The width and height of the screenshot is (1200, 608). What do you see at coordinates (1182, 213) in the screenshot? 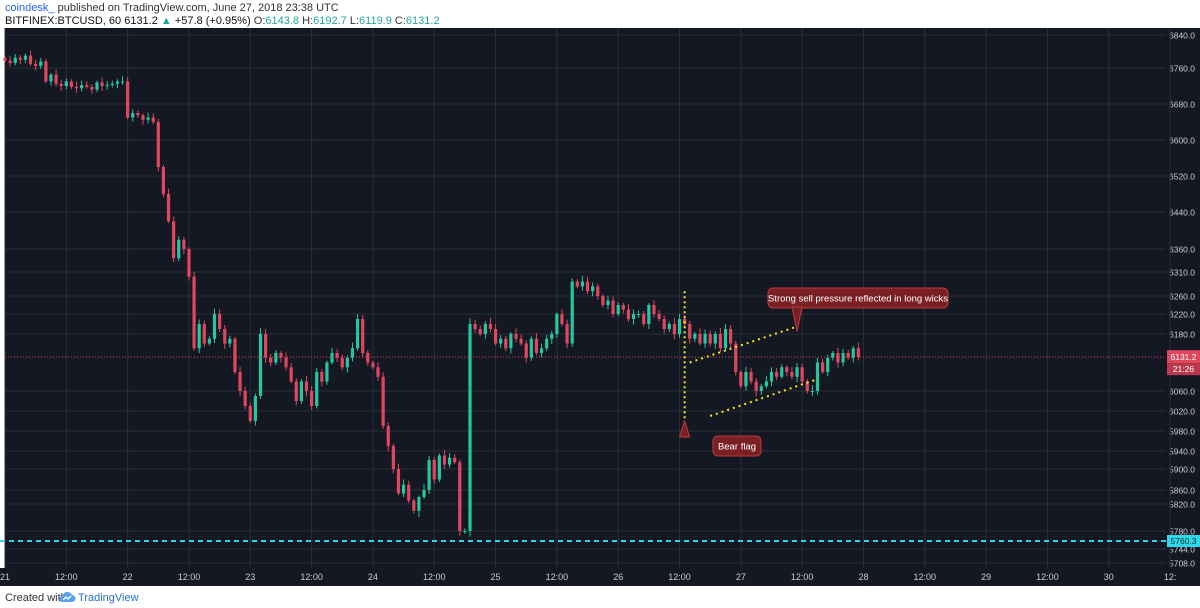
I see `y-tick-label: 6440.0` at bounding box center [1182, 213].